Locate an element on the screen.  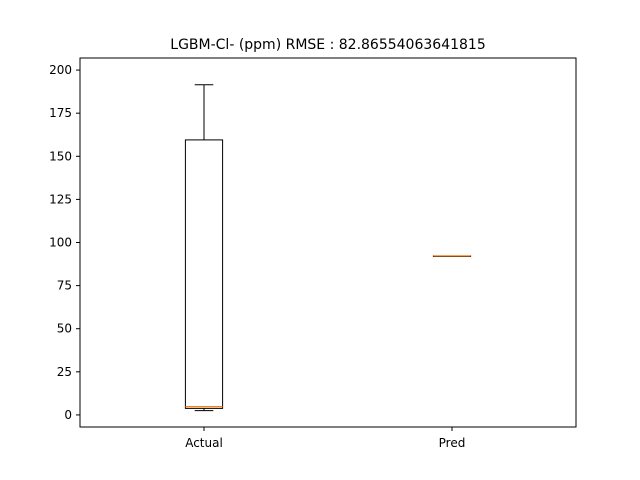
y-tick-label: 125 is located at coordinates (60, 199).